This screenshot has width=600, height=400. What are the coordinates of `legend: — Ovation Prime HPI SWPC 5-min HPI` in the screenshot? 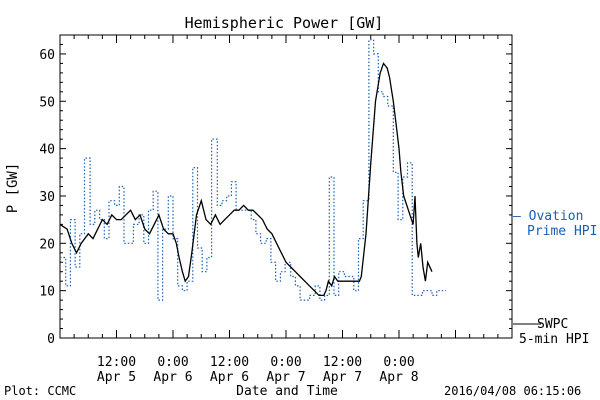 It's located at (555, 278).